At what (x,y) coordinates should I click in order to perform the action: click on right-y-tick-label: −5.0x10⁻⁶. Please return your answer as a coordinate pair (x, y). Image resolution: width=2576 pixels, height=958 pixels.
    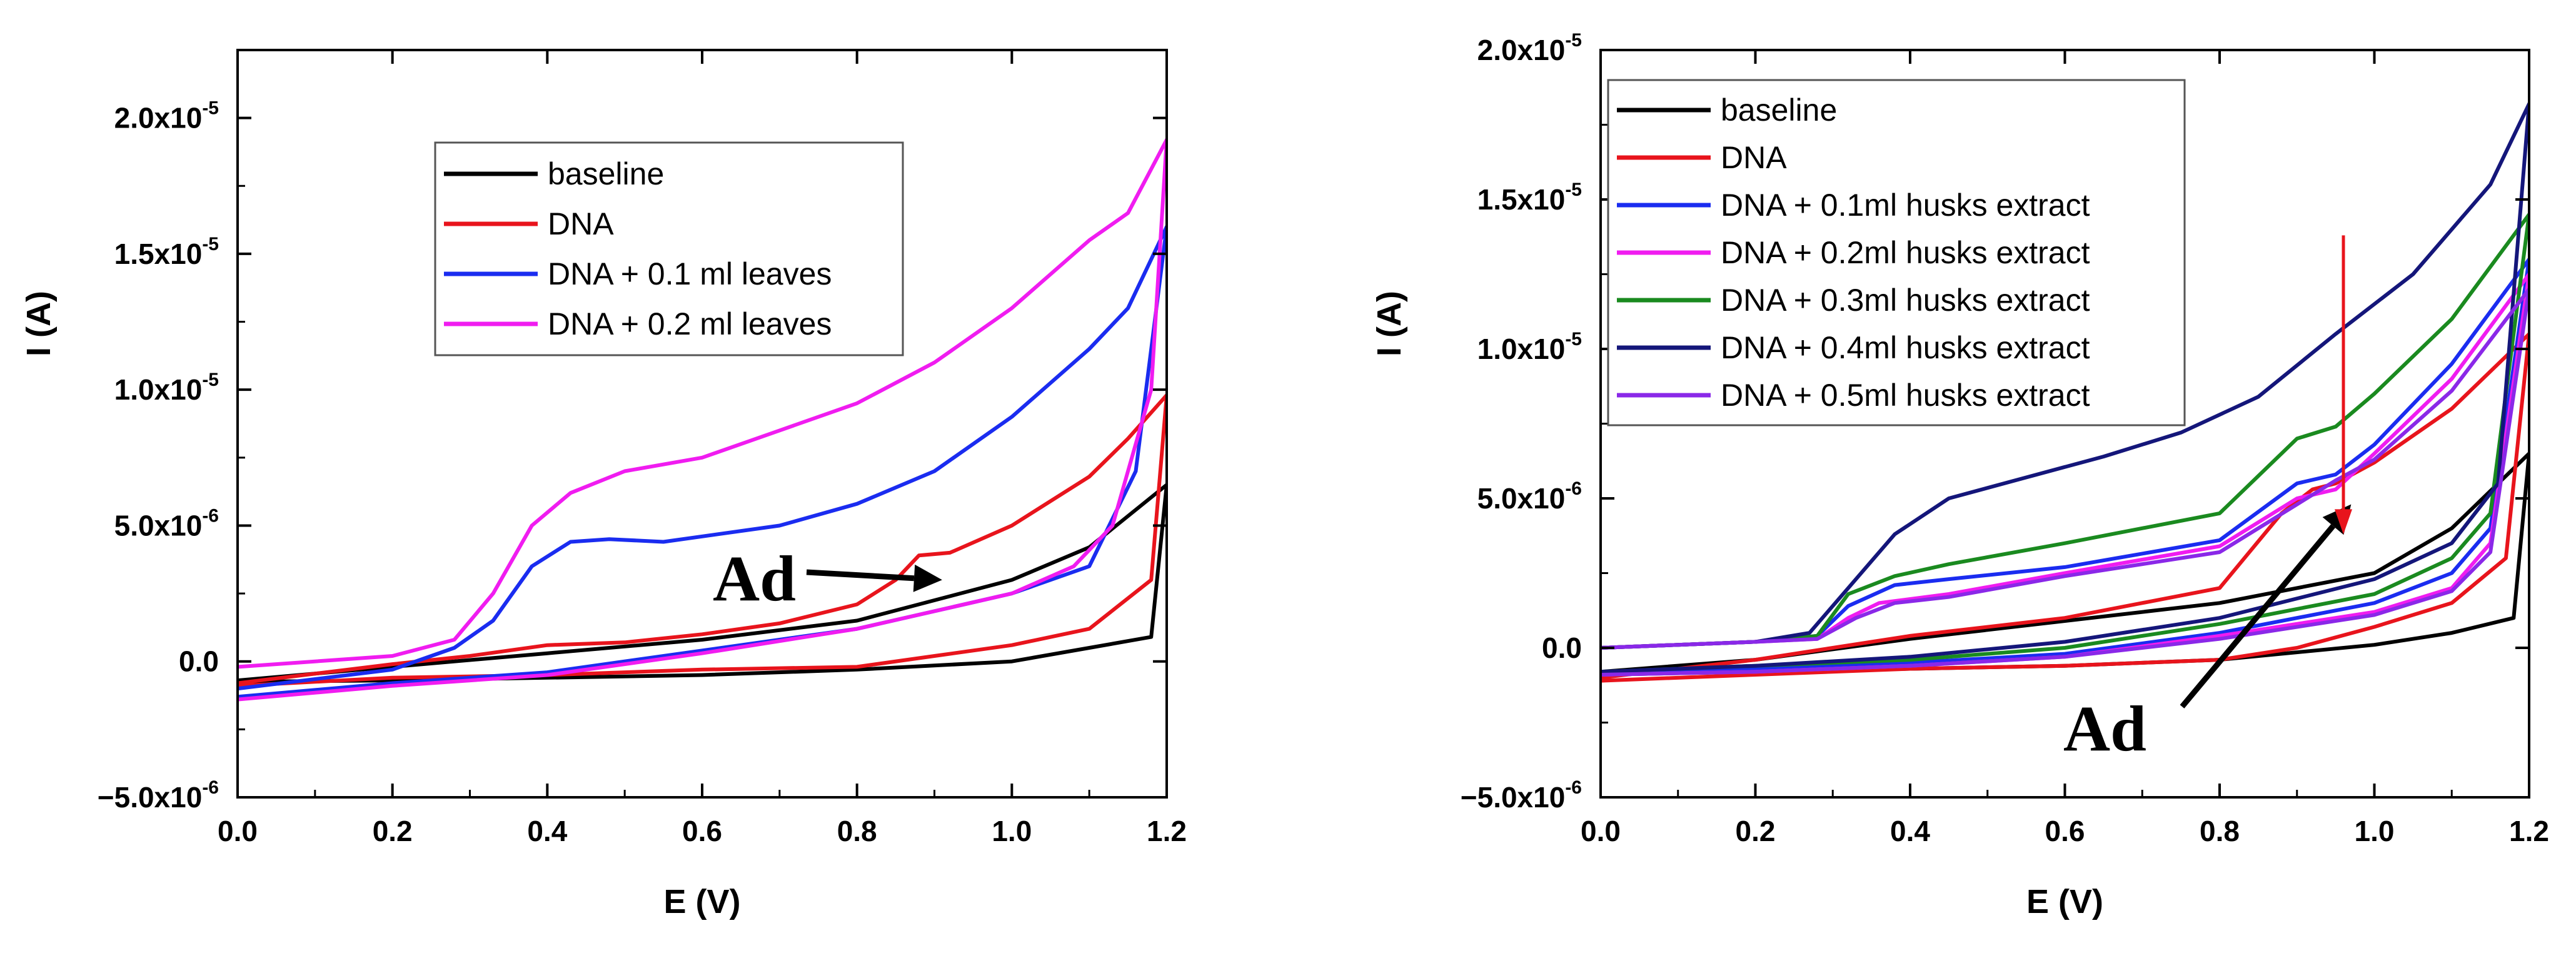
    Looking at the image, I should click on (1521, 795).